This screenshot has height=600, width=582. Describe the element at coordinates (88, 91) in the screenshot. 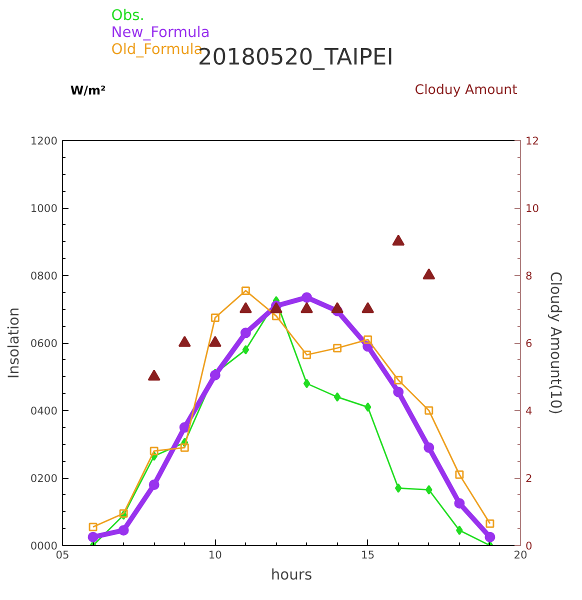

I see `text: W/m²` at that location.